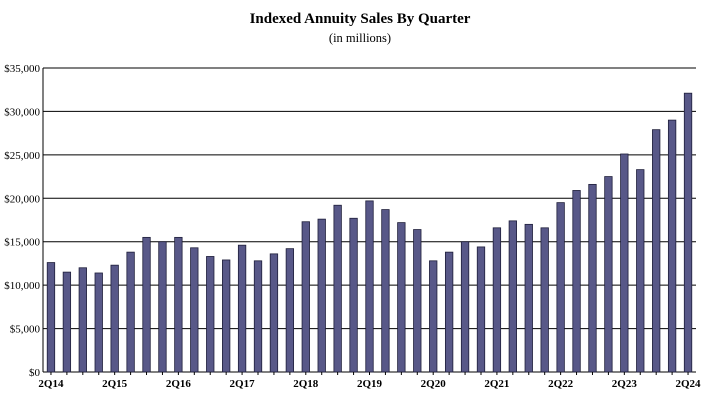 This screenshot has height=409, width=720. I want to click on y-tick-label: $30,000, so click(22, 112).